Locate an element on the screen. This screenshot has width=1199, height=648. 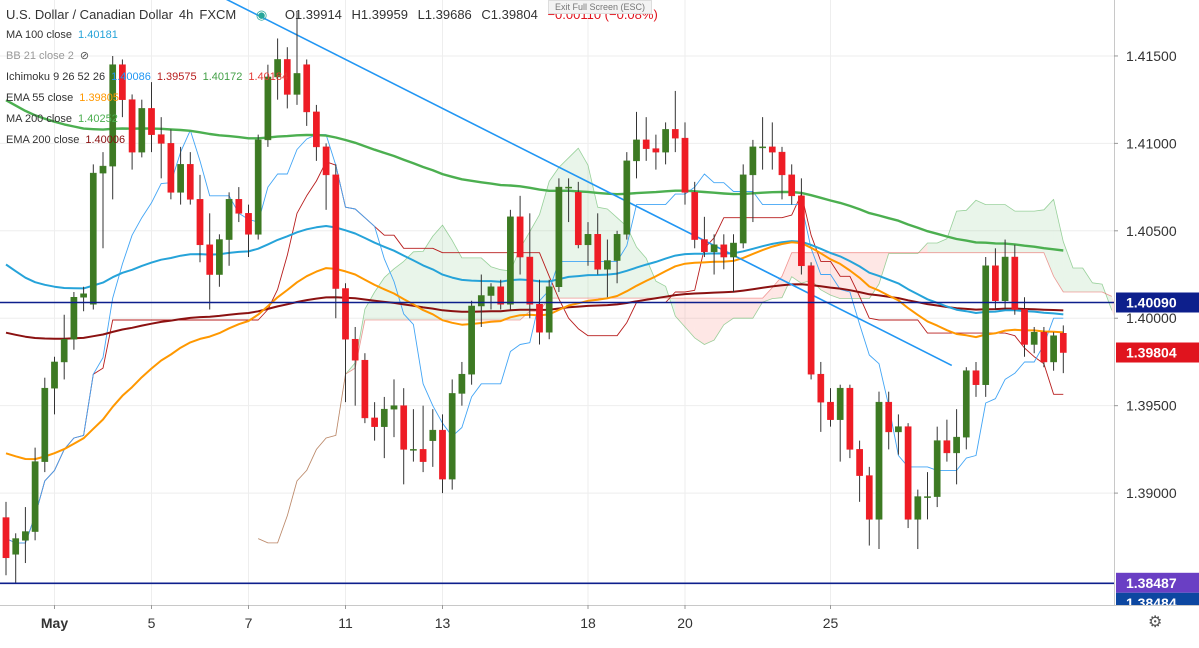
legend-bb21: BB 21 close 2 ⊘ is located at coordinates (335, 56).